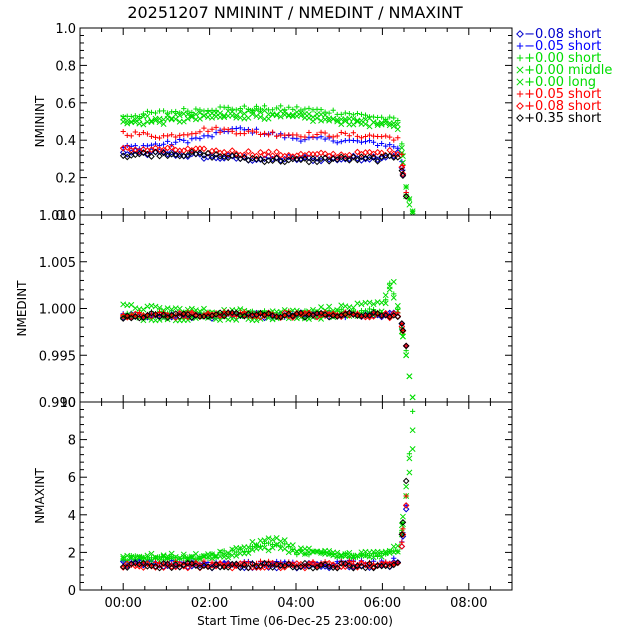 The width and height of the screenshot is (640, 640). Describe the element at coordinates (65, 141) in the screenshot. I see `y-tick-label: 0.4` at that location.